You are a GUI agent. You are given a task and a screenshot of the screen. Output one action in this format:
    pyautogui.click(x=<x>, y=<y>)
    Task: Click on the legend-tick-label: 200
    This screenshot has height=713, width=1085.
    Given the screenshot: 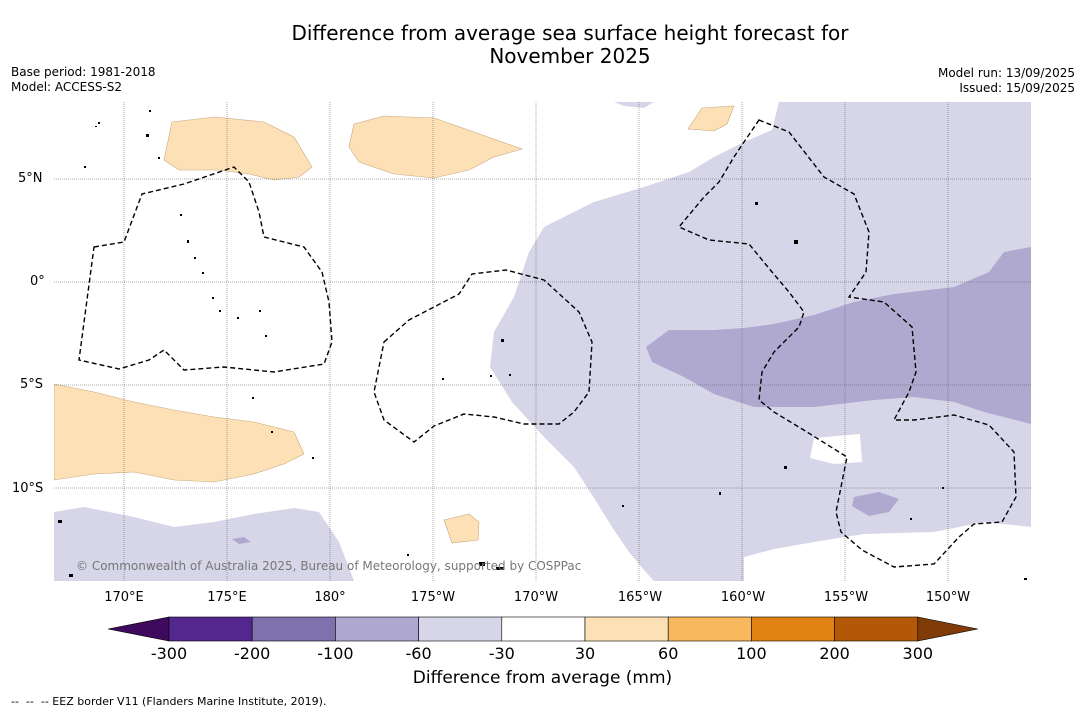 What is the action you would take?
    pyautogui.click(x=834, y=653)
    